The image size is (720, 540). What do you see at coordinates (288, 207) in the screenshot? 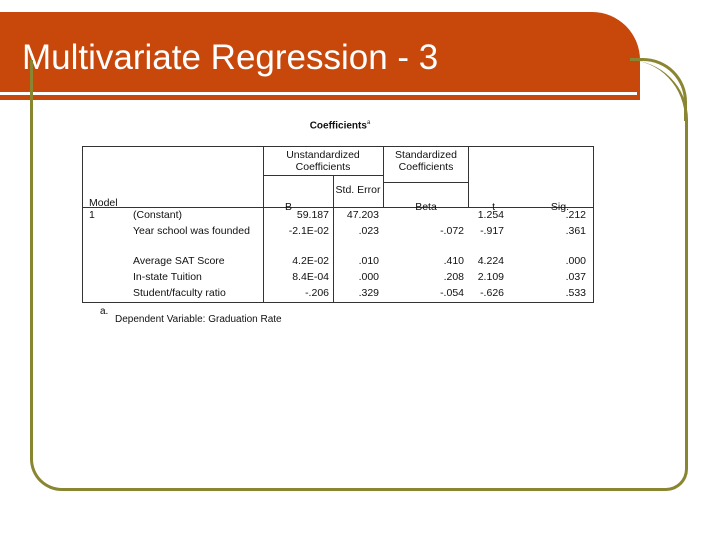
I see `header-b: B` at bounding box center [288, 207].